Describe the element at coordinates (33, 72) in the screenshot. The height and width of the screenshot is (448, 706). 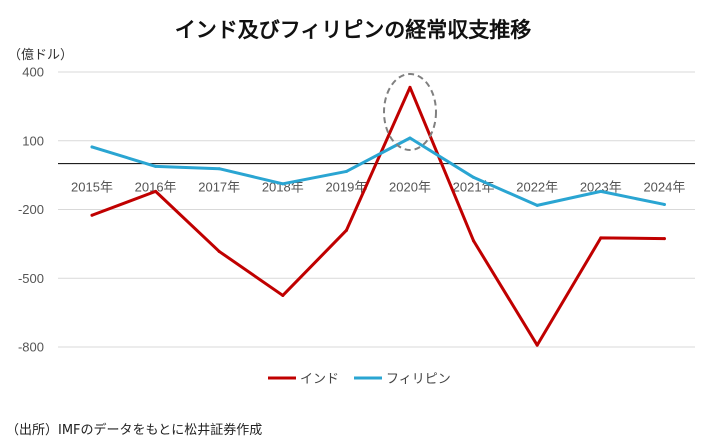
I see `y-tick-label: 400` at that location.